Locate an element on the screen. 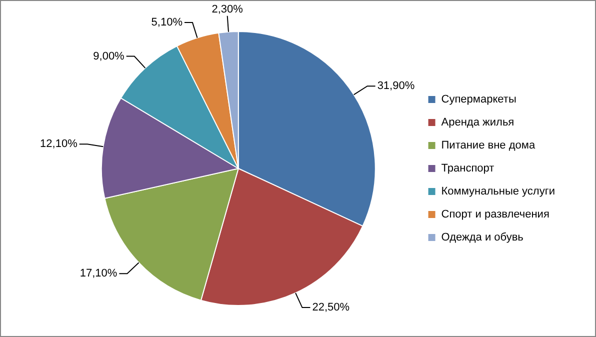 Image resolution: width=596 pixels, height=337 pixels. data-label: 22,50% is located at coordinates (331, 308).